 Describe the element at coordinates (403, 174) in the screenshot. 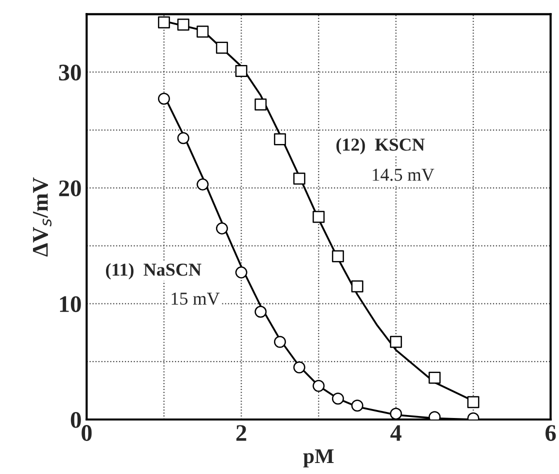

I see `annotation: 14.5 mV` at that location.